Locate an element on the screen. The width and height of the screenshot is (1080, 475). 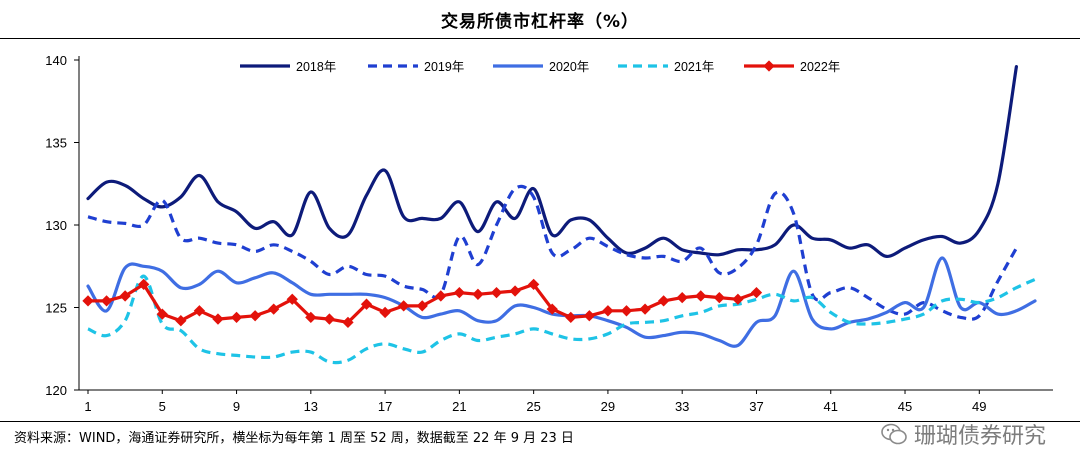
x-tick-label: 21 is located at coordinates (459, 406).